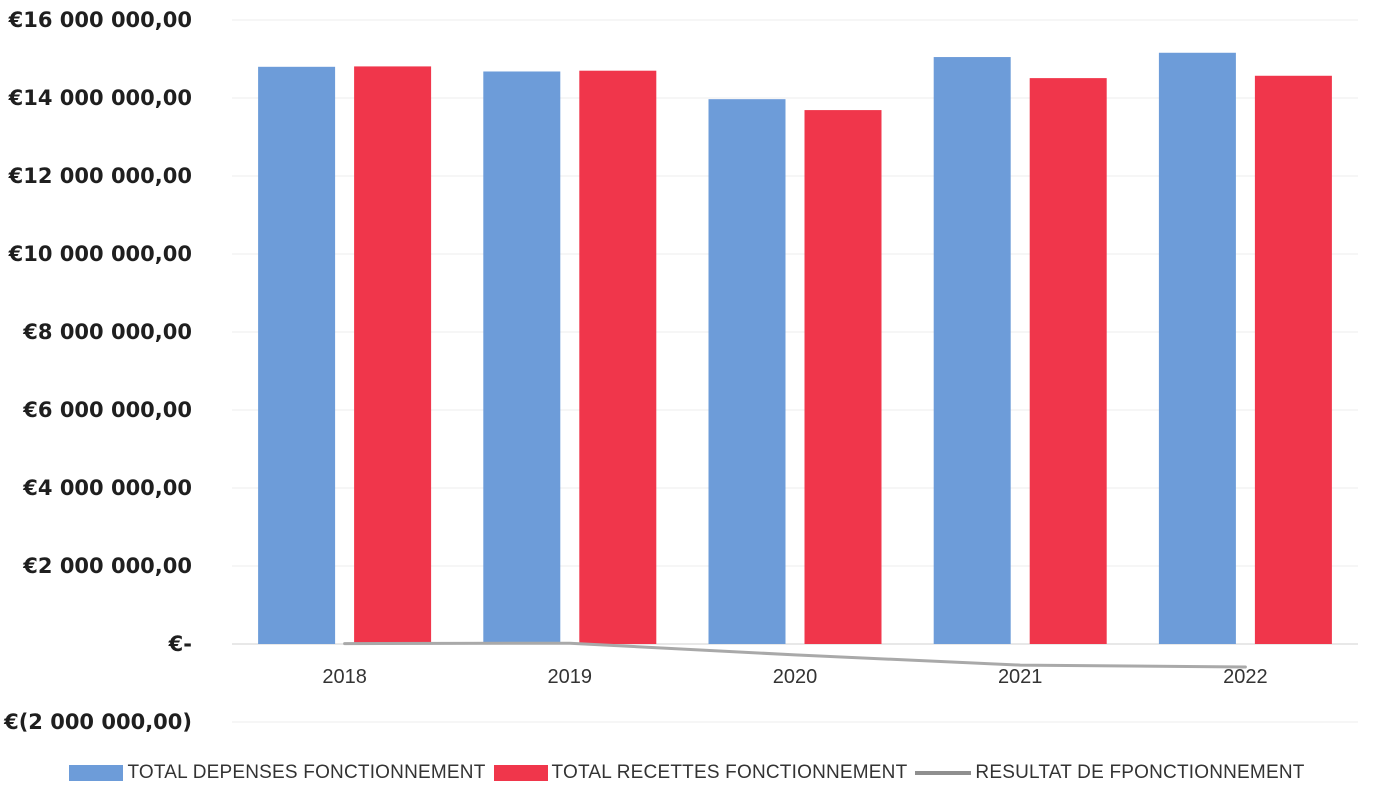 This screenshot has height=790, width=1374. Describe the element at coordinates (100, 176) in the screenshot. I see `y-tick-label: €12 000 000,00` at that location.